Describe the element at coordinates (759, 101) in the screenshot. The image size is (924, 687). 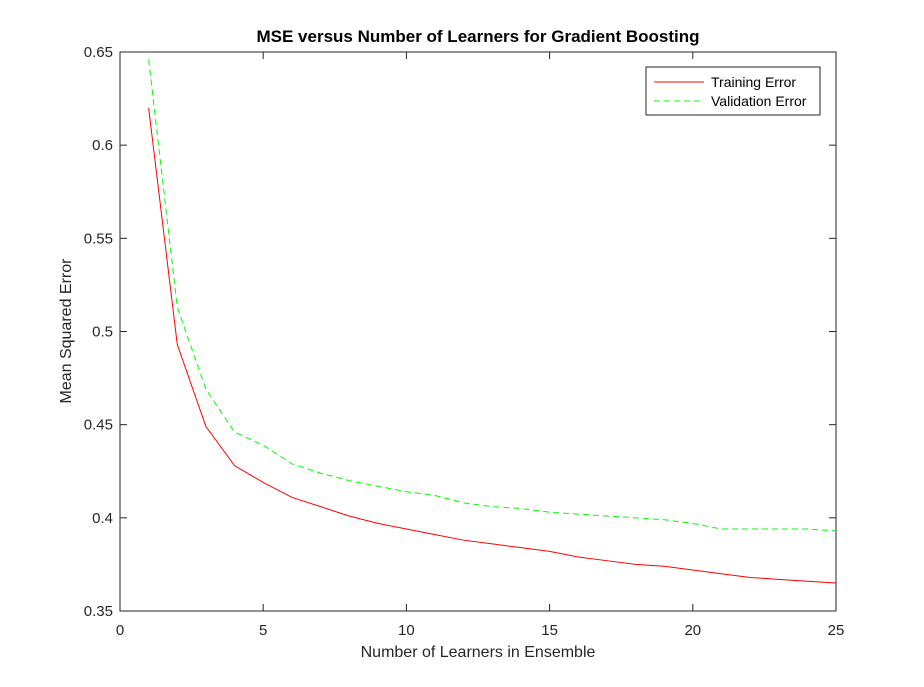
I see `legend-label-validation: Validation Error` at that location.